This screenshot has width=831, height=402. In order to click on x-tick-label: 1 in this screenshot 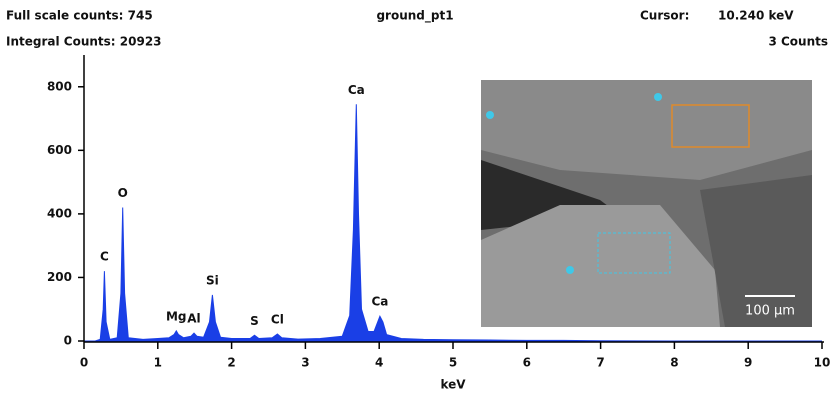, I will do `click(158, 363)`.